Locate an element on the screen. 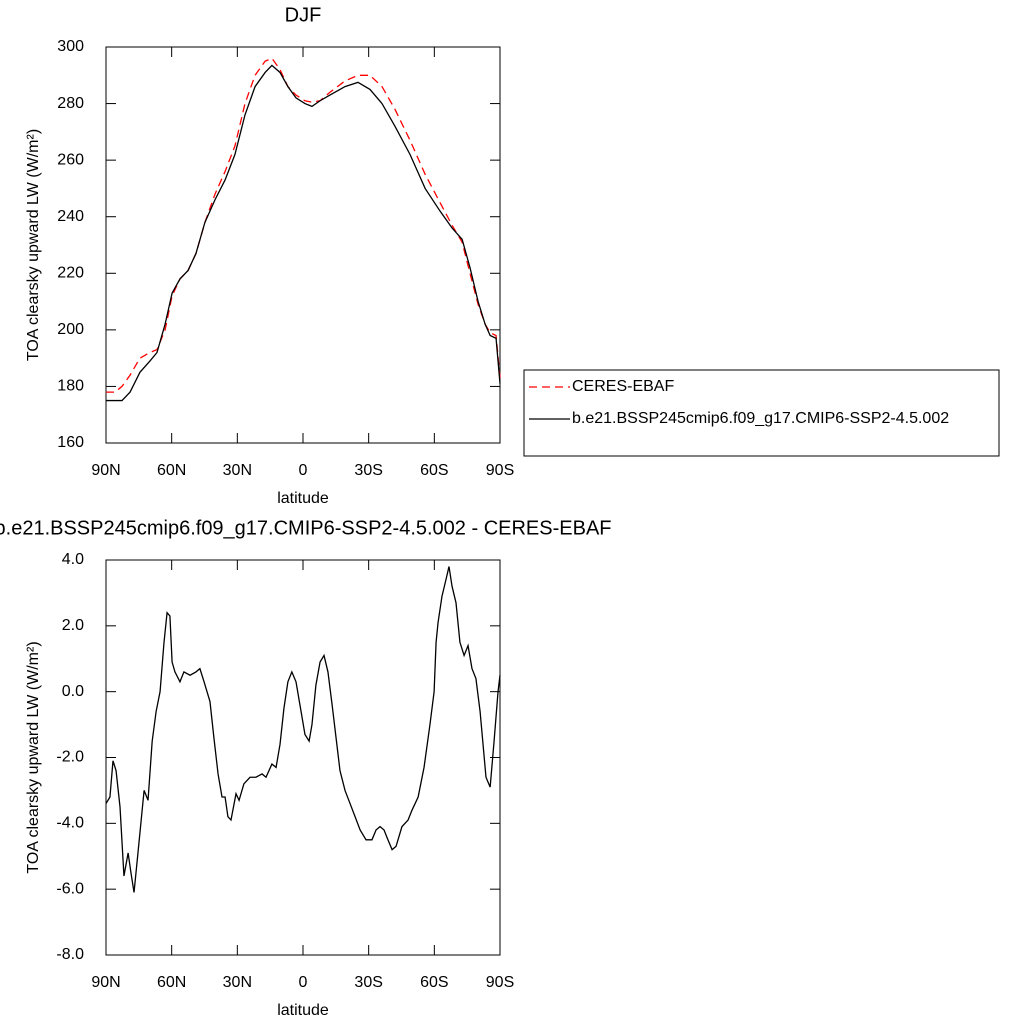 The width and height of the screenshot is (1024, 1024). y-tick-label: 2.0 is located at coordinates (73, 625).